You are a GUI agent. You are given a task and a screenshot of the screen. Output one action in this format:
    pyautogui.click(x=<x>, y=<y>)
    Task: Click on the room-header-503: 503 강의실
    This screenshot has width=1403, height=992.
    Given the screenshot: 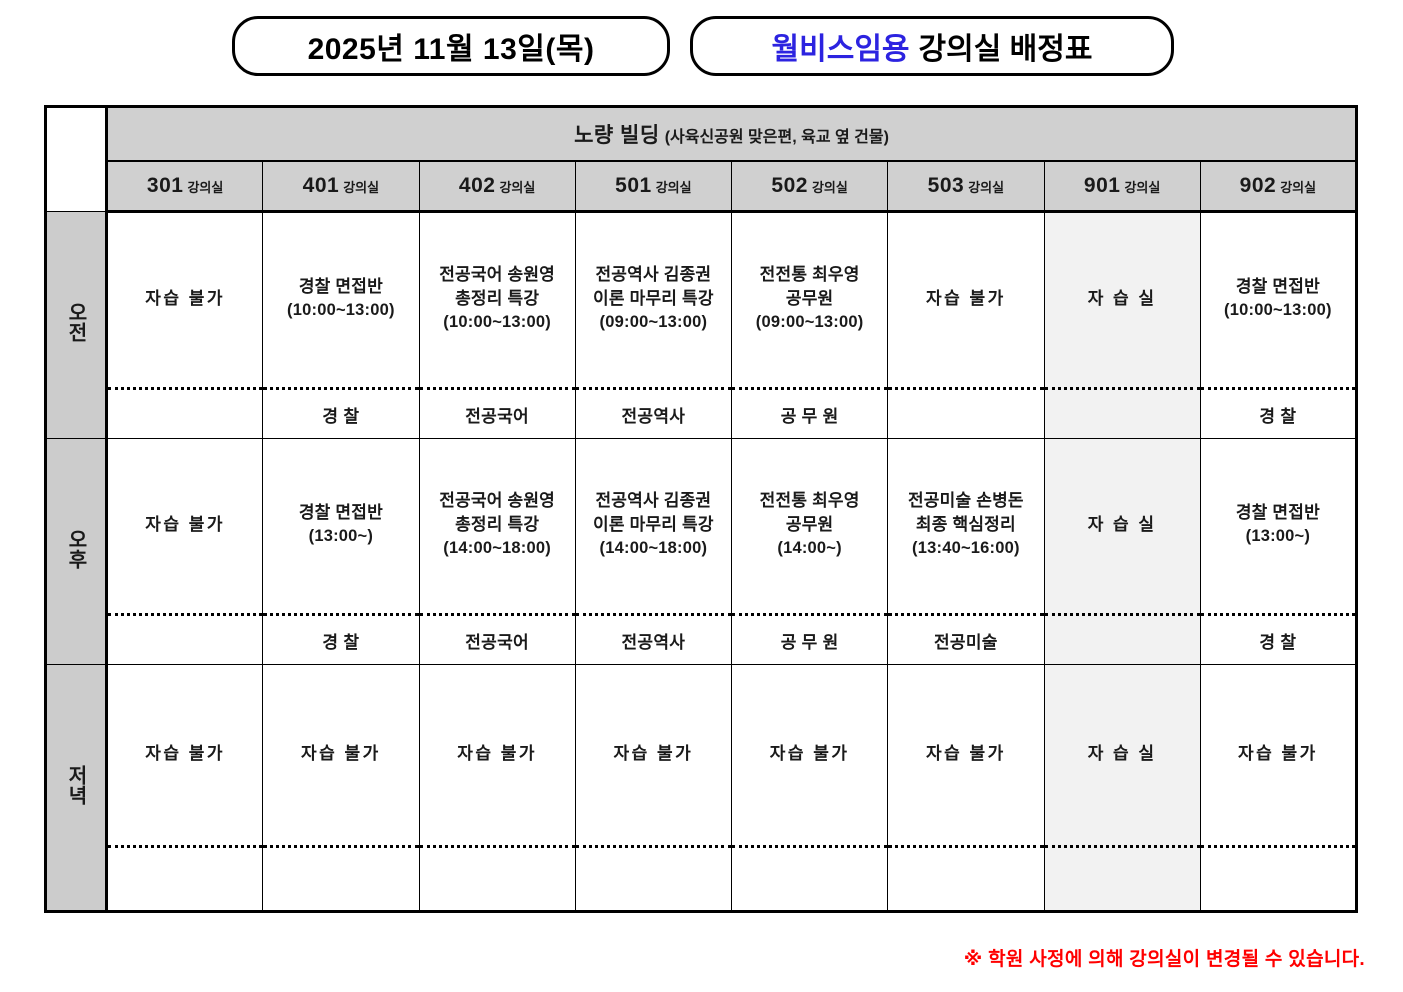 What is the action you would take?
    pyautogui.click(x=966, y=186)
    